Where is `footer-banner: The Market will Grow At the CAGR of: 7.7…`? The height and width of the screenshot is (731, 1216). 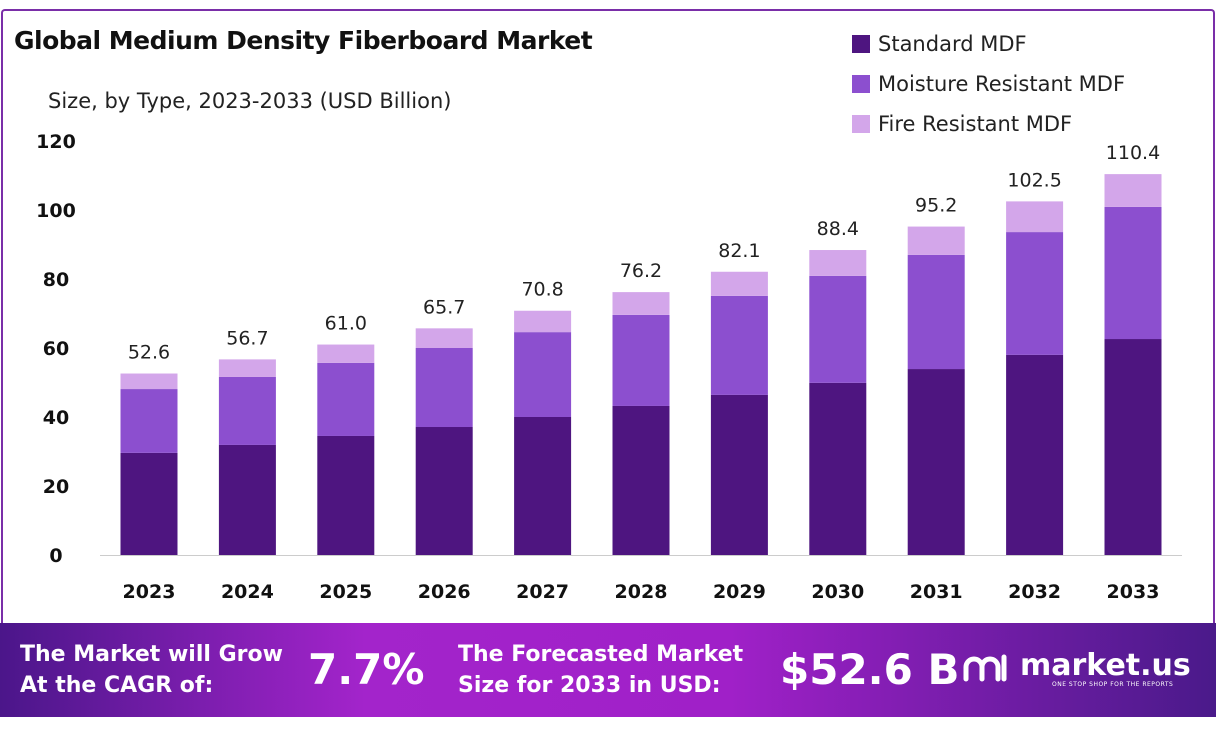
footer-banner: The Market will Grow At the CAGR of: 7.7… is located at coordinates (608, 670).